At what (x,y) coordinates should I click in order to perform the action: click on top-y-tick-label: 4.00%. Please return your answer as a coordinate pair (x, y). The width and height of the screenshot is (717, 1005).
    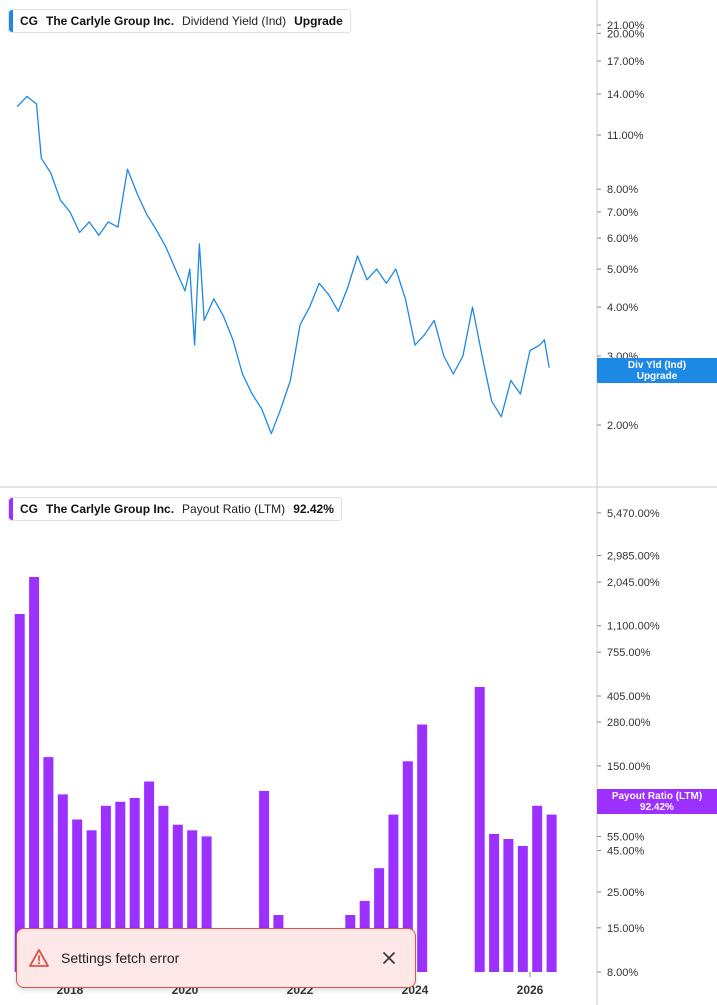
    Looking at the image, I should click on (622, 308).